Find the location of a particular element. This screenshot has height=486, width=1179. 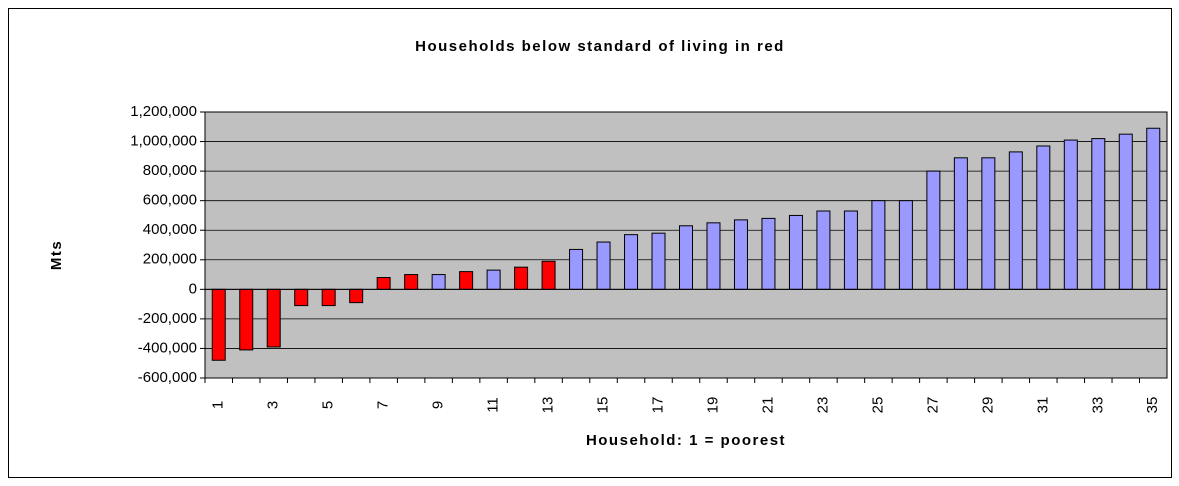

x-tick-label: 27 is located at coordinates (932, 405).